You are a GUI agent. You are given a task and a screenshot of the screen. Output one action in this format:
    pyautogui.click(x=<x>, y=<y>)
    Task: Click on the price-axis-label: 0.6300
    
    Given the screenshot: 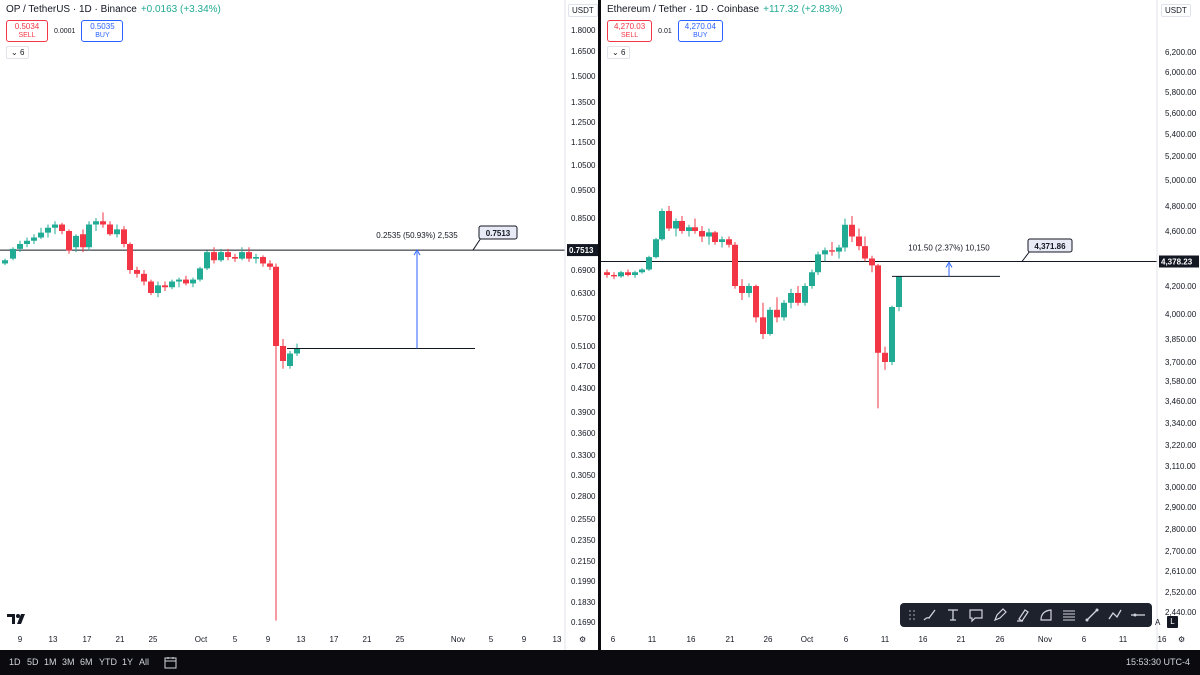 What is the action you would take?
    pyautogui.click(x=583, y=293)
    